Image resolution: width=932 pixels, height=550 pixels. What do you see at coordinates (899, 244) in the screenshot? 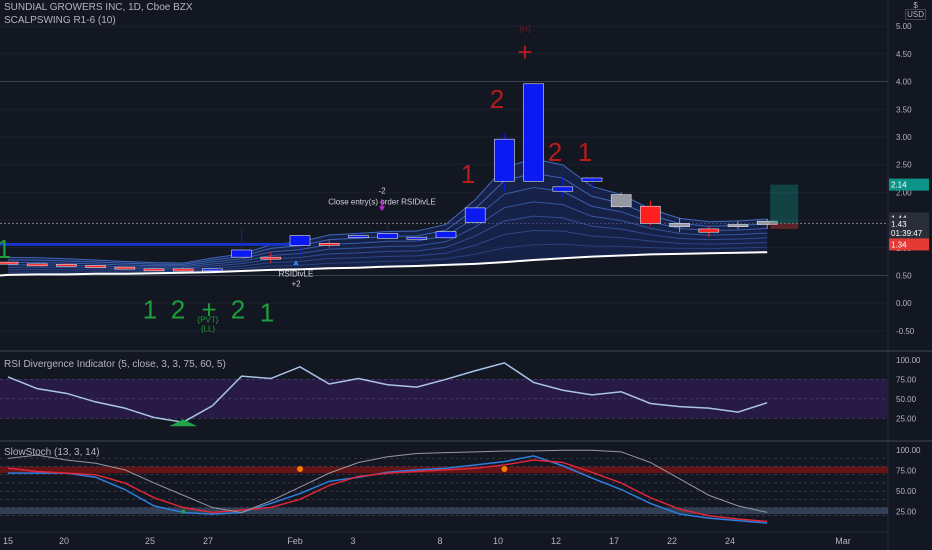
I see `price-axis-label: 1.34` at bounding box center [899, 244].